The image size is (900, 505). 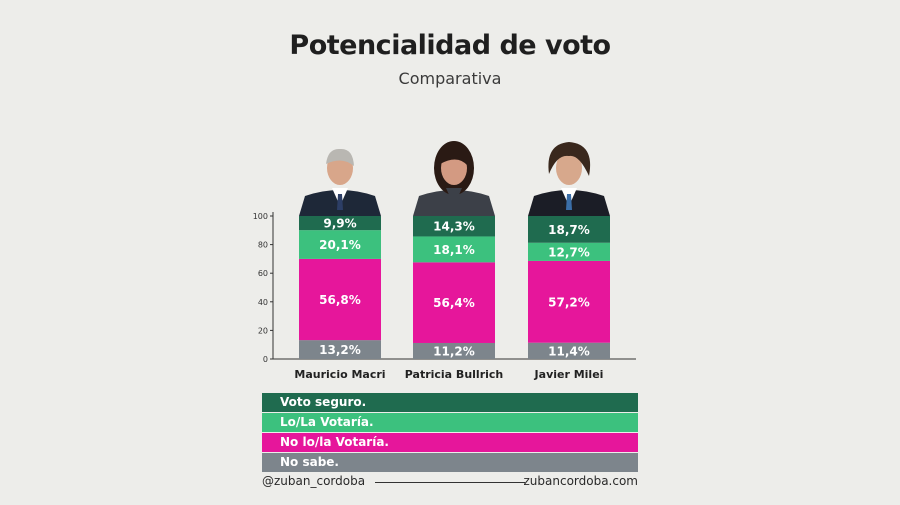 What do you see at coordinates (580, 481) in the screenshot?
I see `website-link: zubancordoba.com` at bounding box center [580, 481].